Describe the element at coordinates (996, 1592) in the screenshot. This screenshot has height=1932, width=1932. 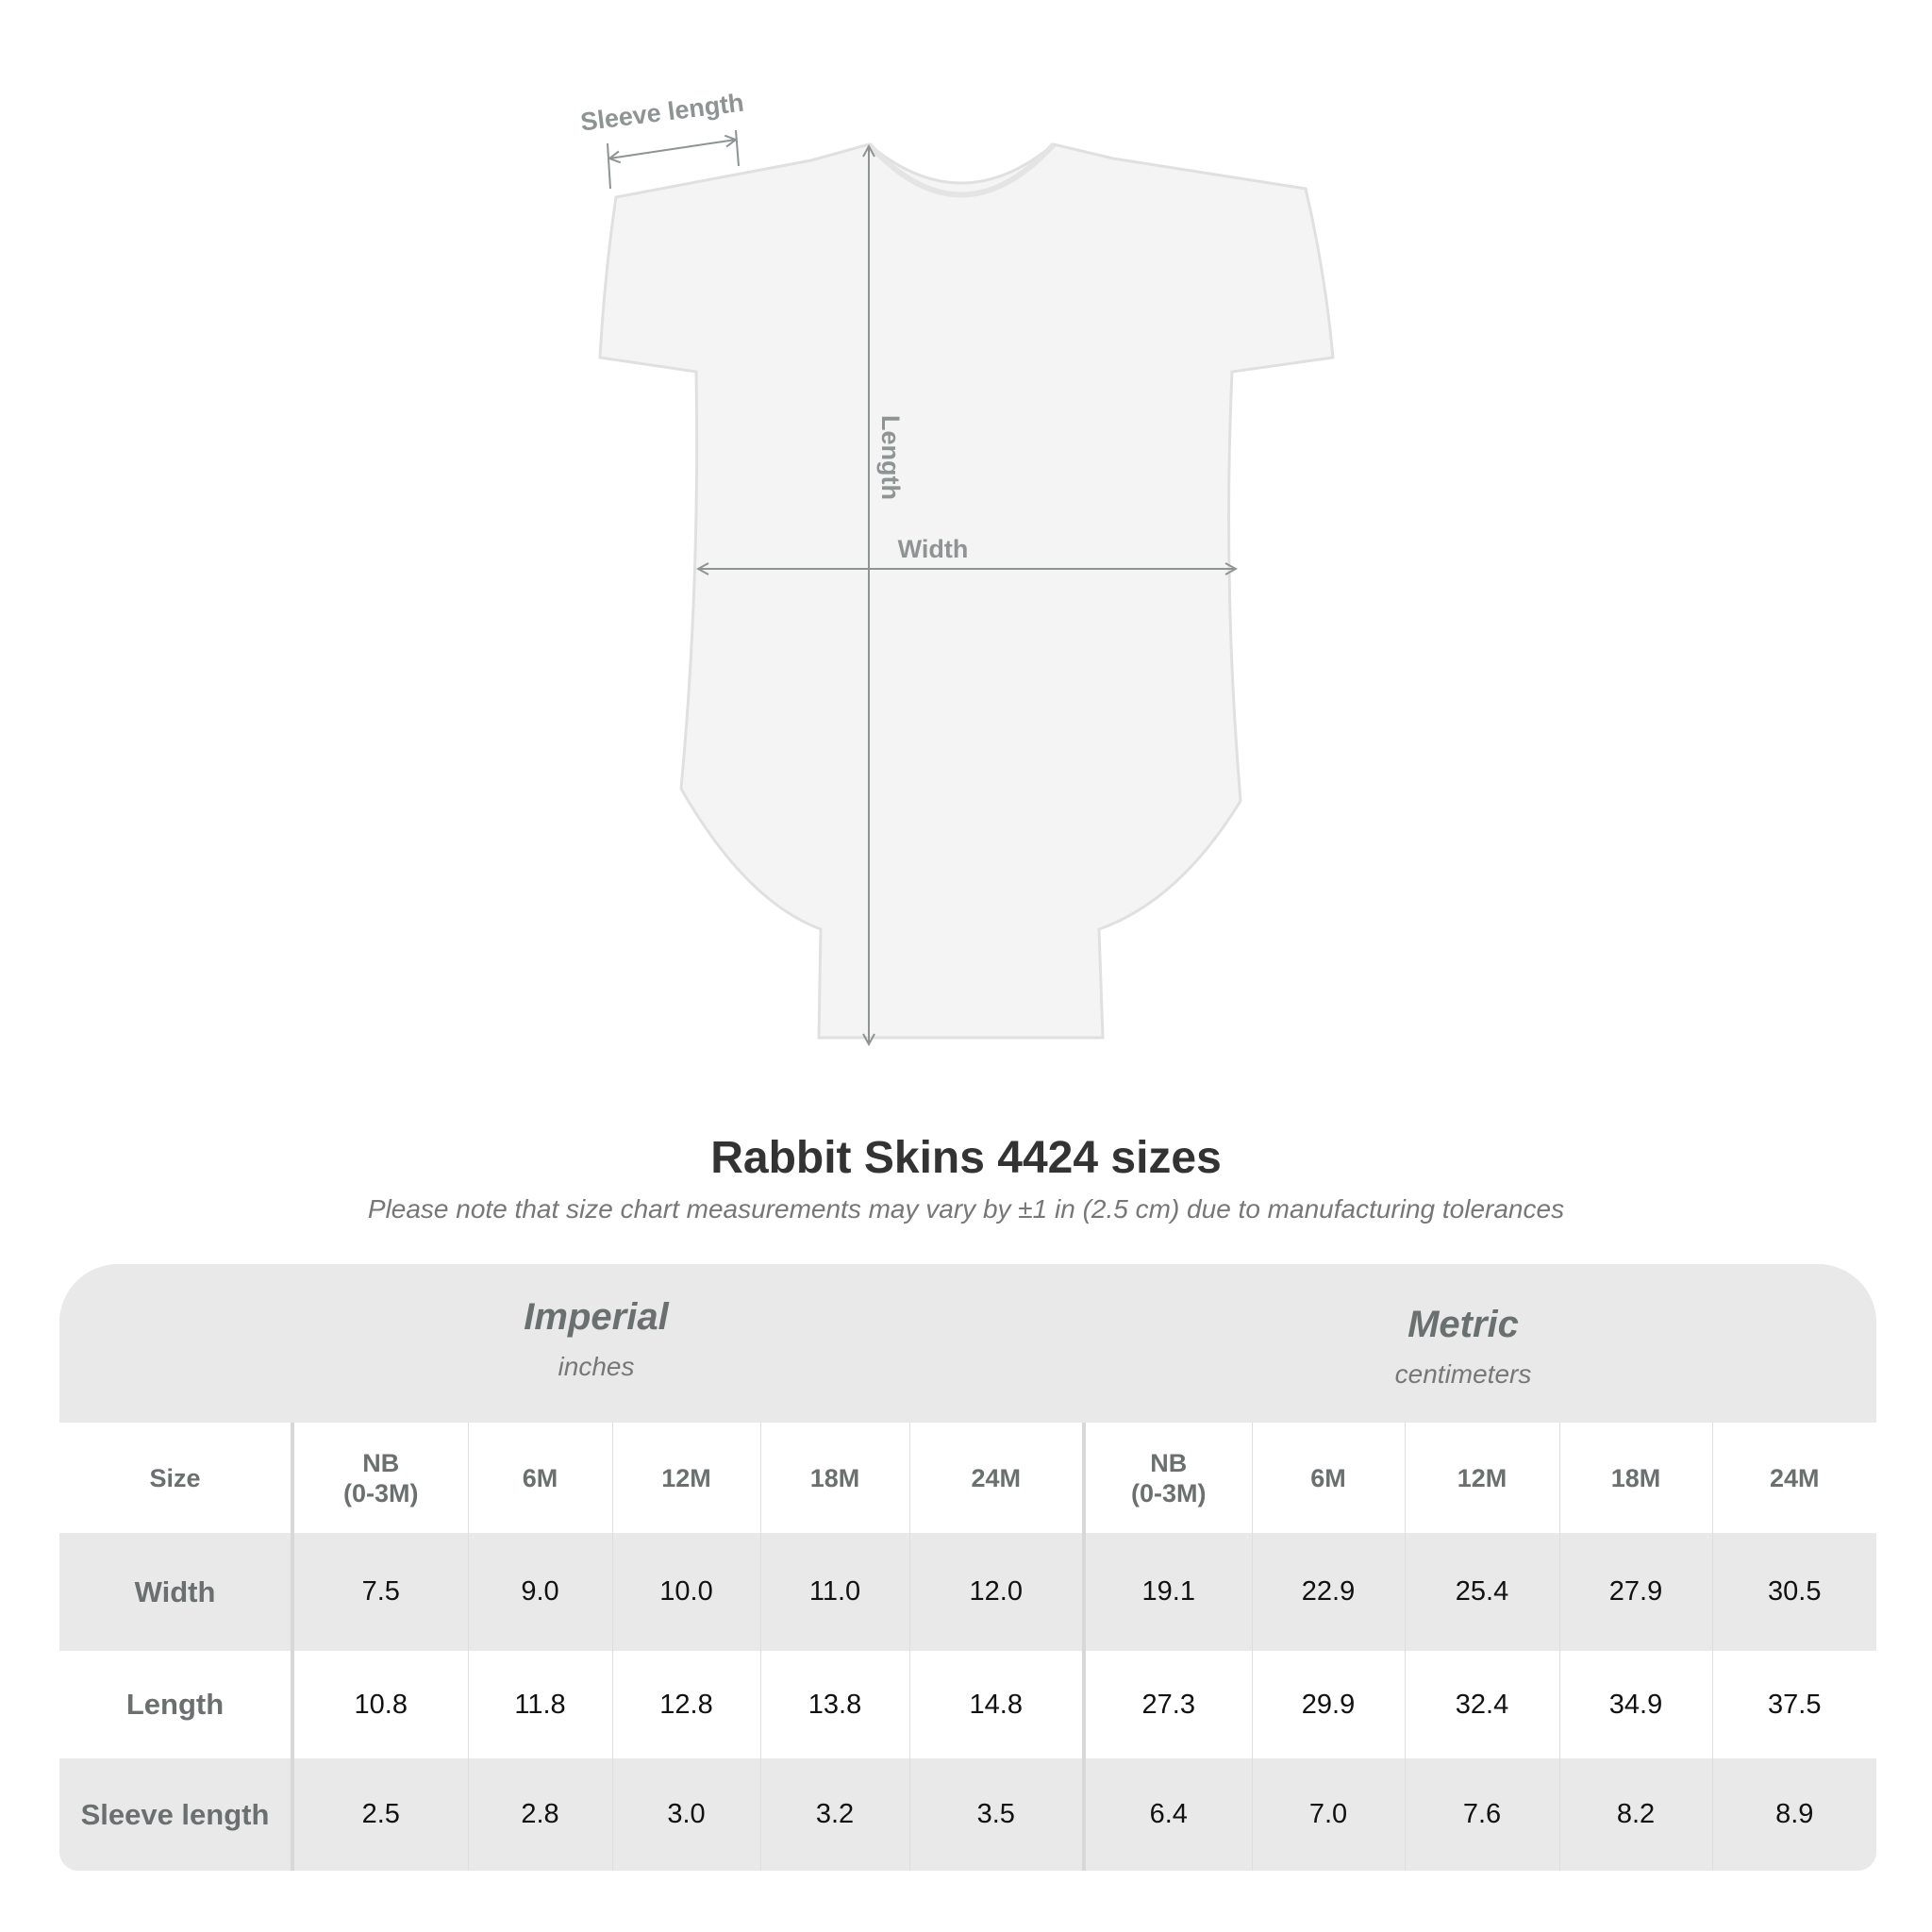
I see `value-cell: 12.0` at that location.